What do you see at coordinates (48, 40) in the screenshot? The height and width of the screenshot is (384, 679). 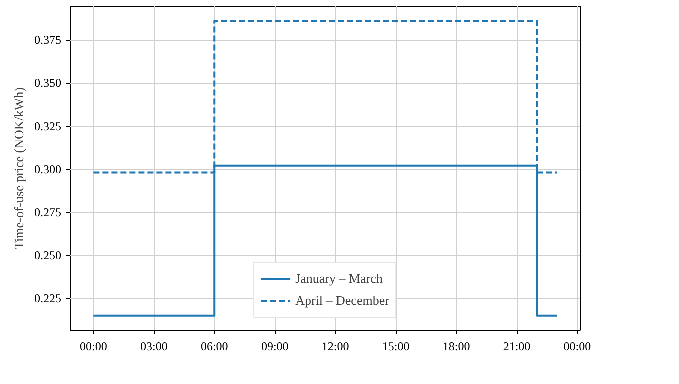 I see `y-tick-label: 0.375` at bounding box center [48, 40].